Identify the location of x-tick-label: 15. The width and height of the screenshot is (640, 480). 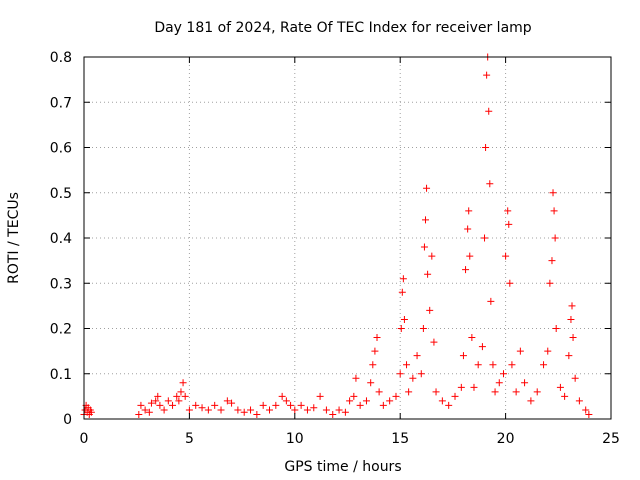
(400, 439).